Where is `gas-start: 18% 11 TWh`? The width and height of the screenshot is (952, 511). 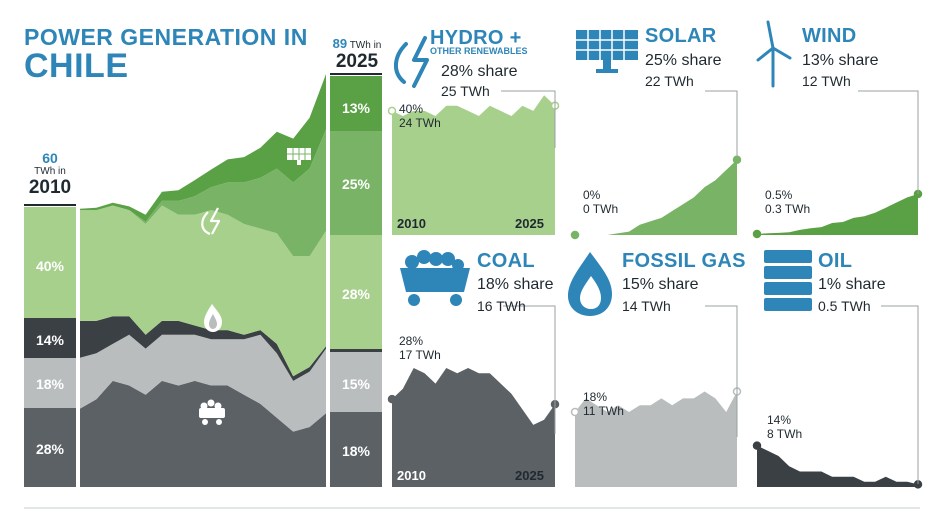 gas-start: 18% 11 TWh is located at coordinates (603, 404).